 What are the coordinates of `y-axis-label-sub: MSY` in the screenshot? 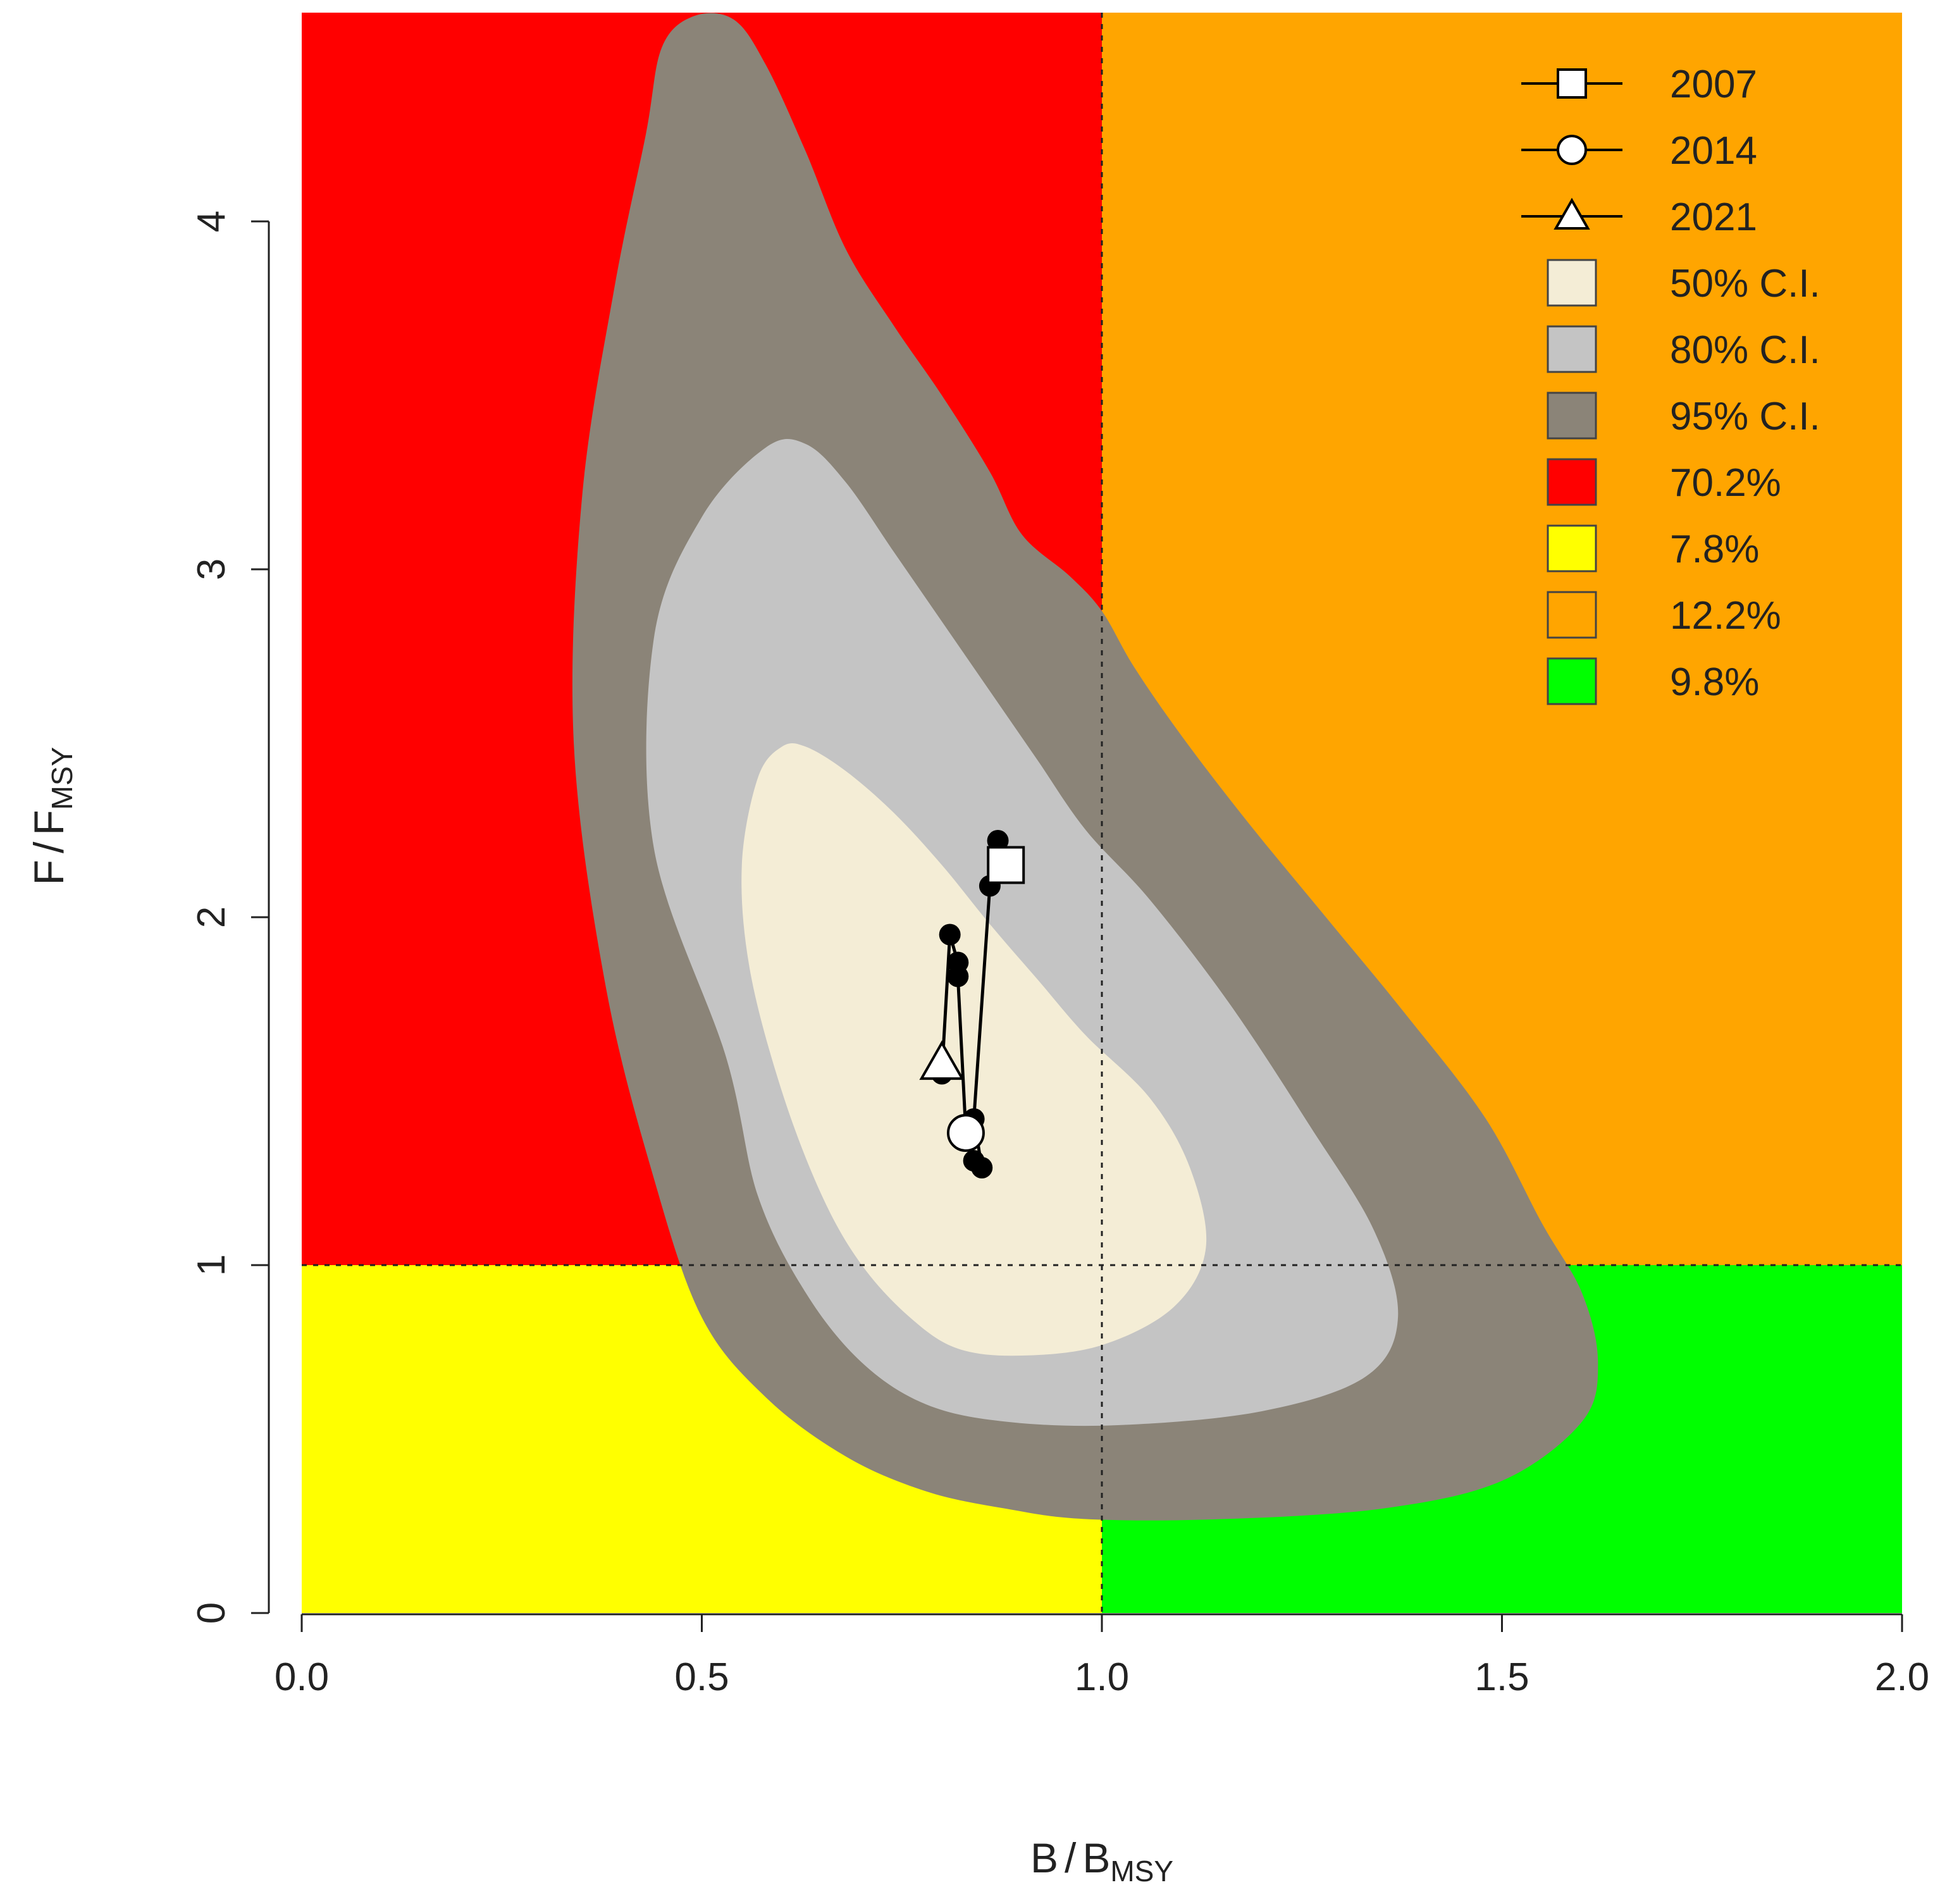 It's located at (62, 778).